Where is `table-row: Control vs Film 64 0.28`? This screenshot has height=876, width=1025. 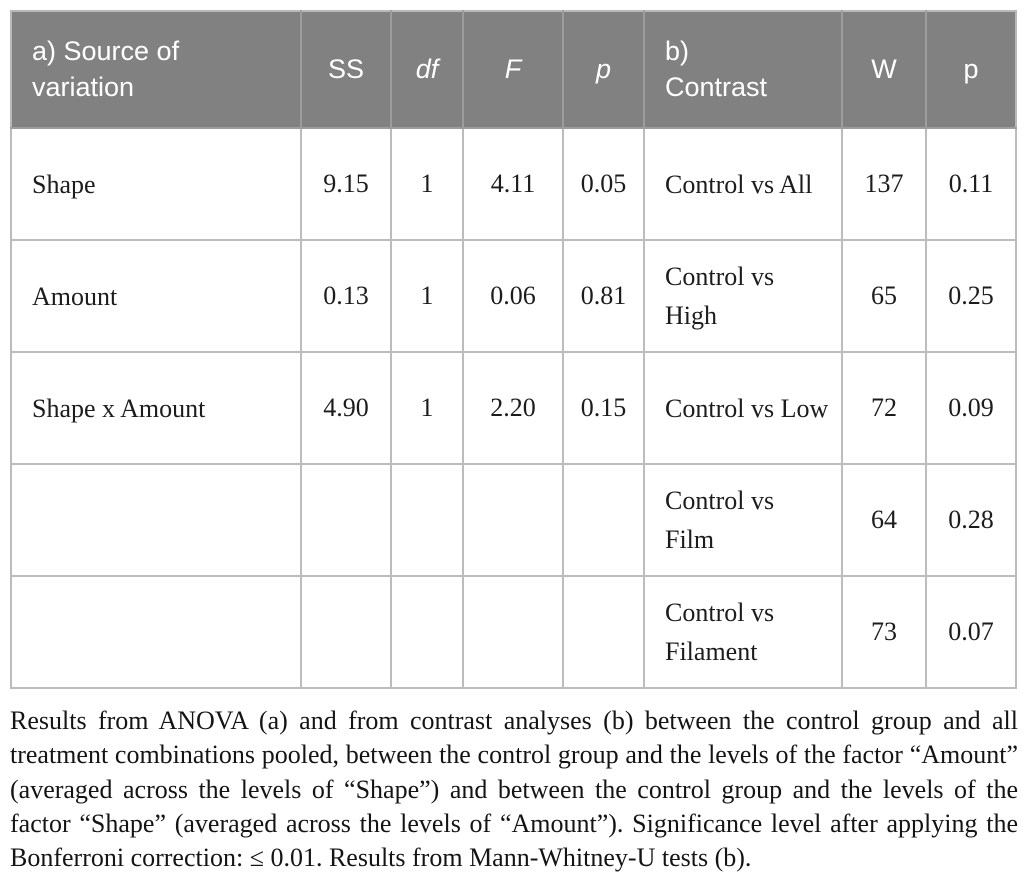 table-row: Control vs Film 64 0.28 is located at coordinates (513, 520).